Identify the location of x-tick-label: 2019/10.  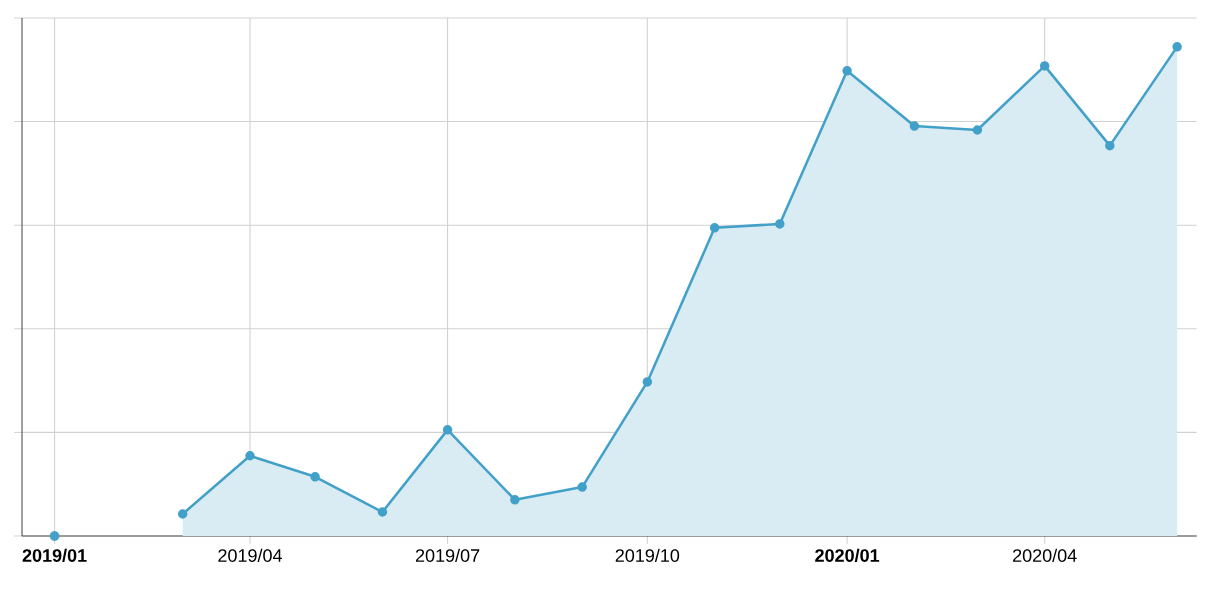
(647, 555).